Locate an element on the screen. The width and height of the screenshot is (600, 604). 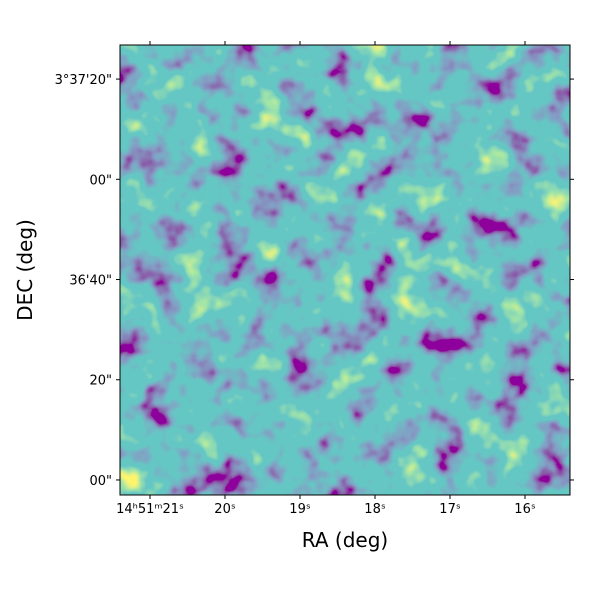
y-tick-label: 3°37'20" is located at coordinates (83, 80).